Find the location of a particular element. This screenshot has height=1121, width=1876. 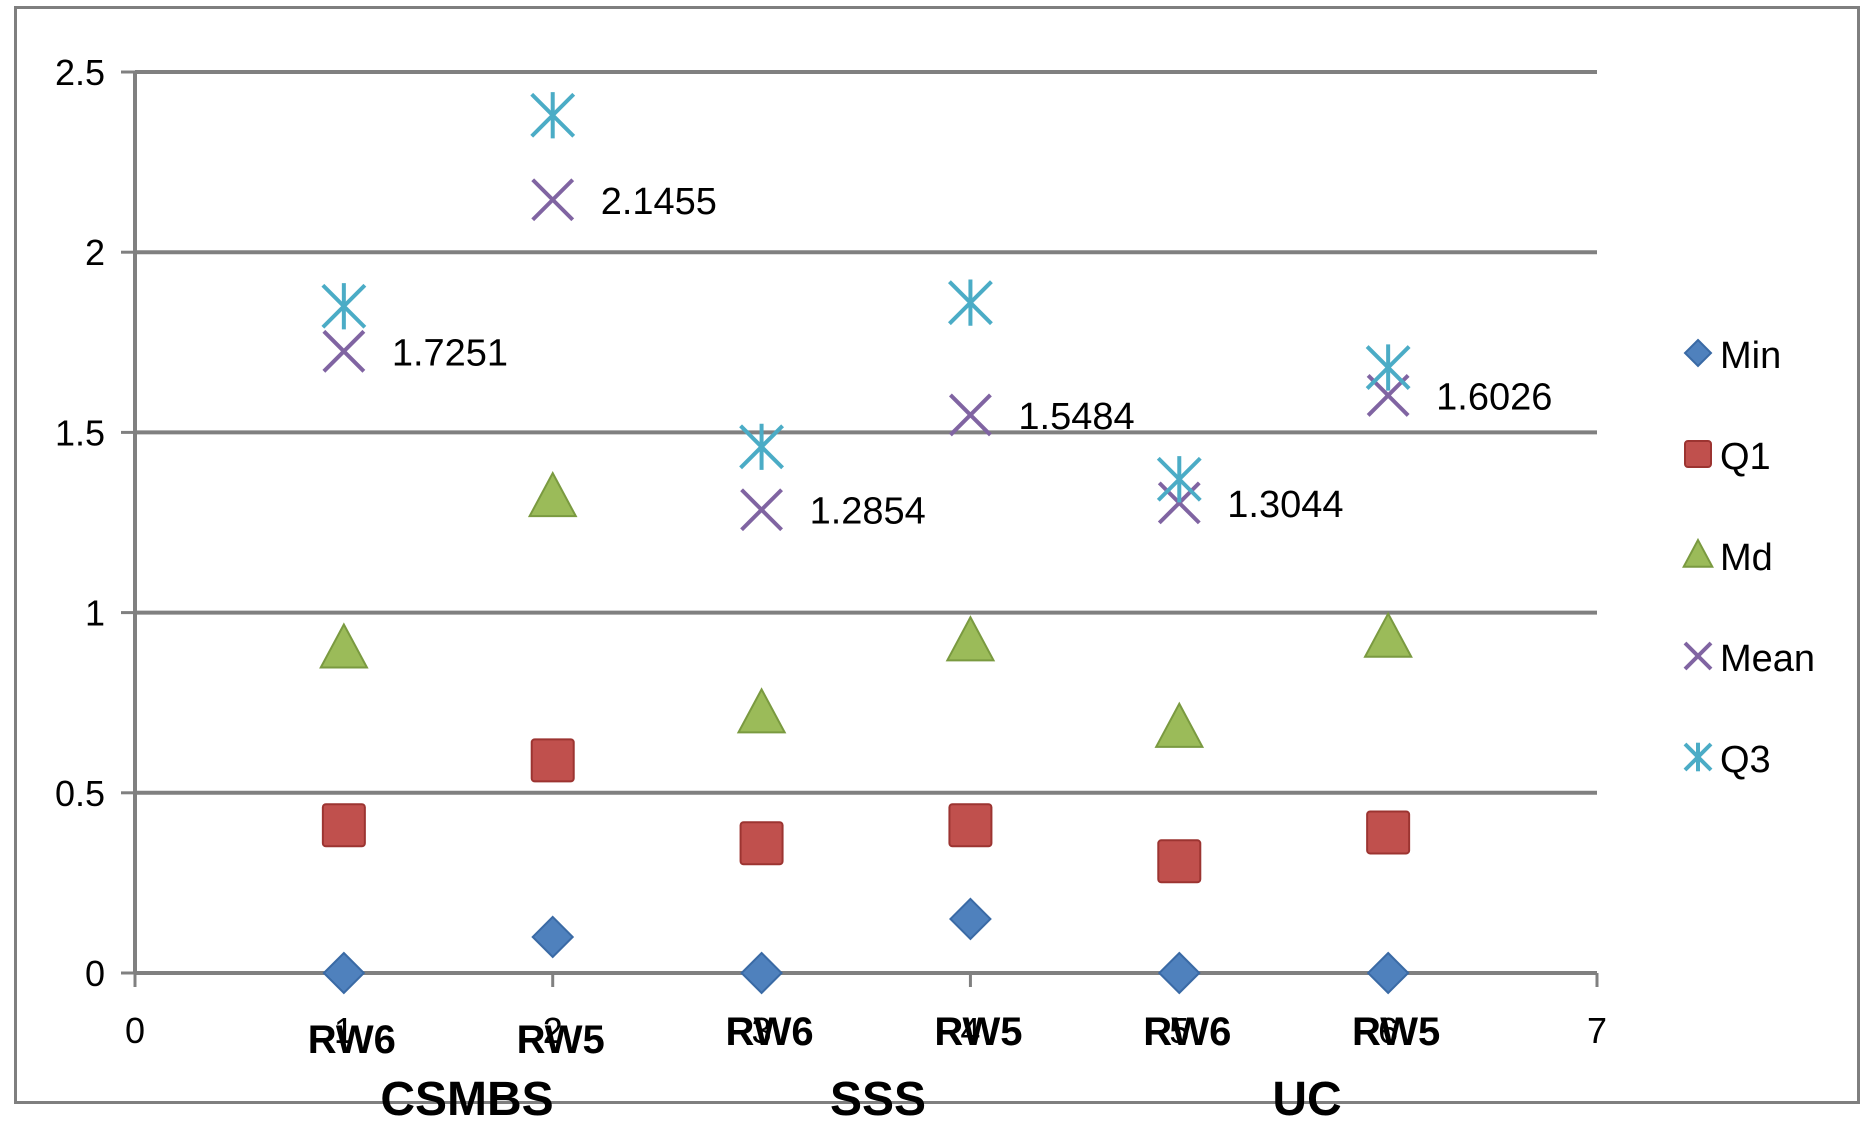

legend-min-icon-shape is located at coordinates (1698, 353).